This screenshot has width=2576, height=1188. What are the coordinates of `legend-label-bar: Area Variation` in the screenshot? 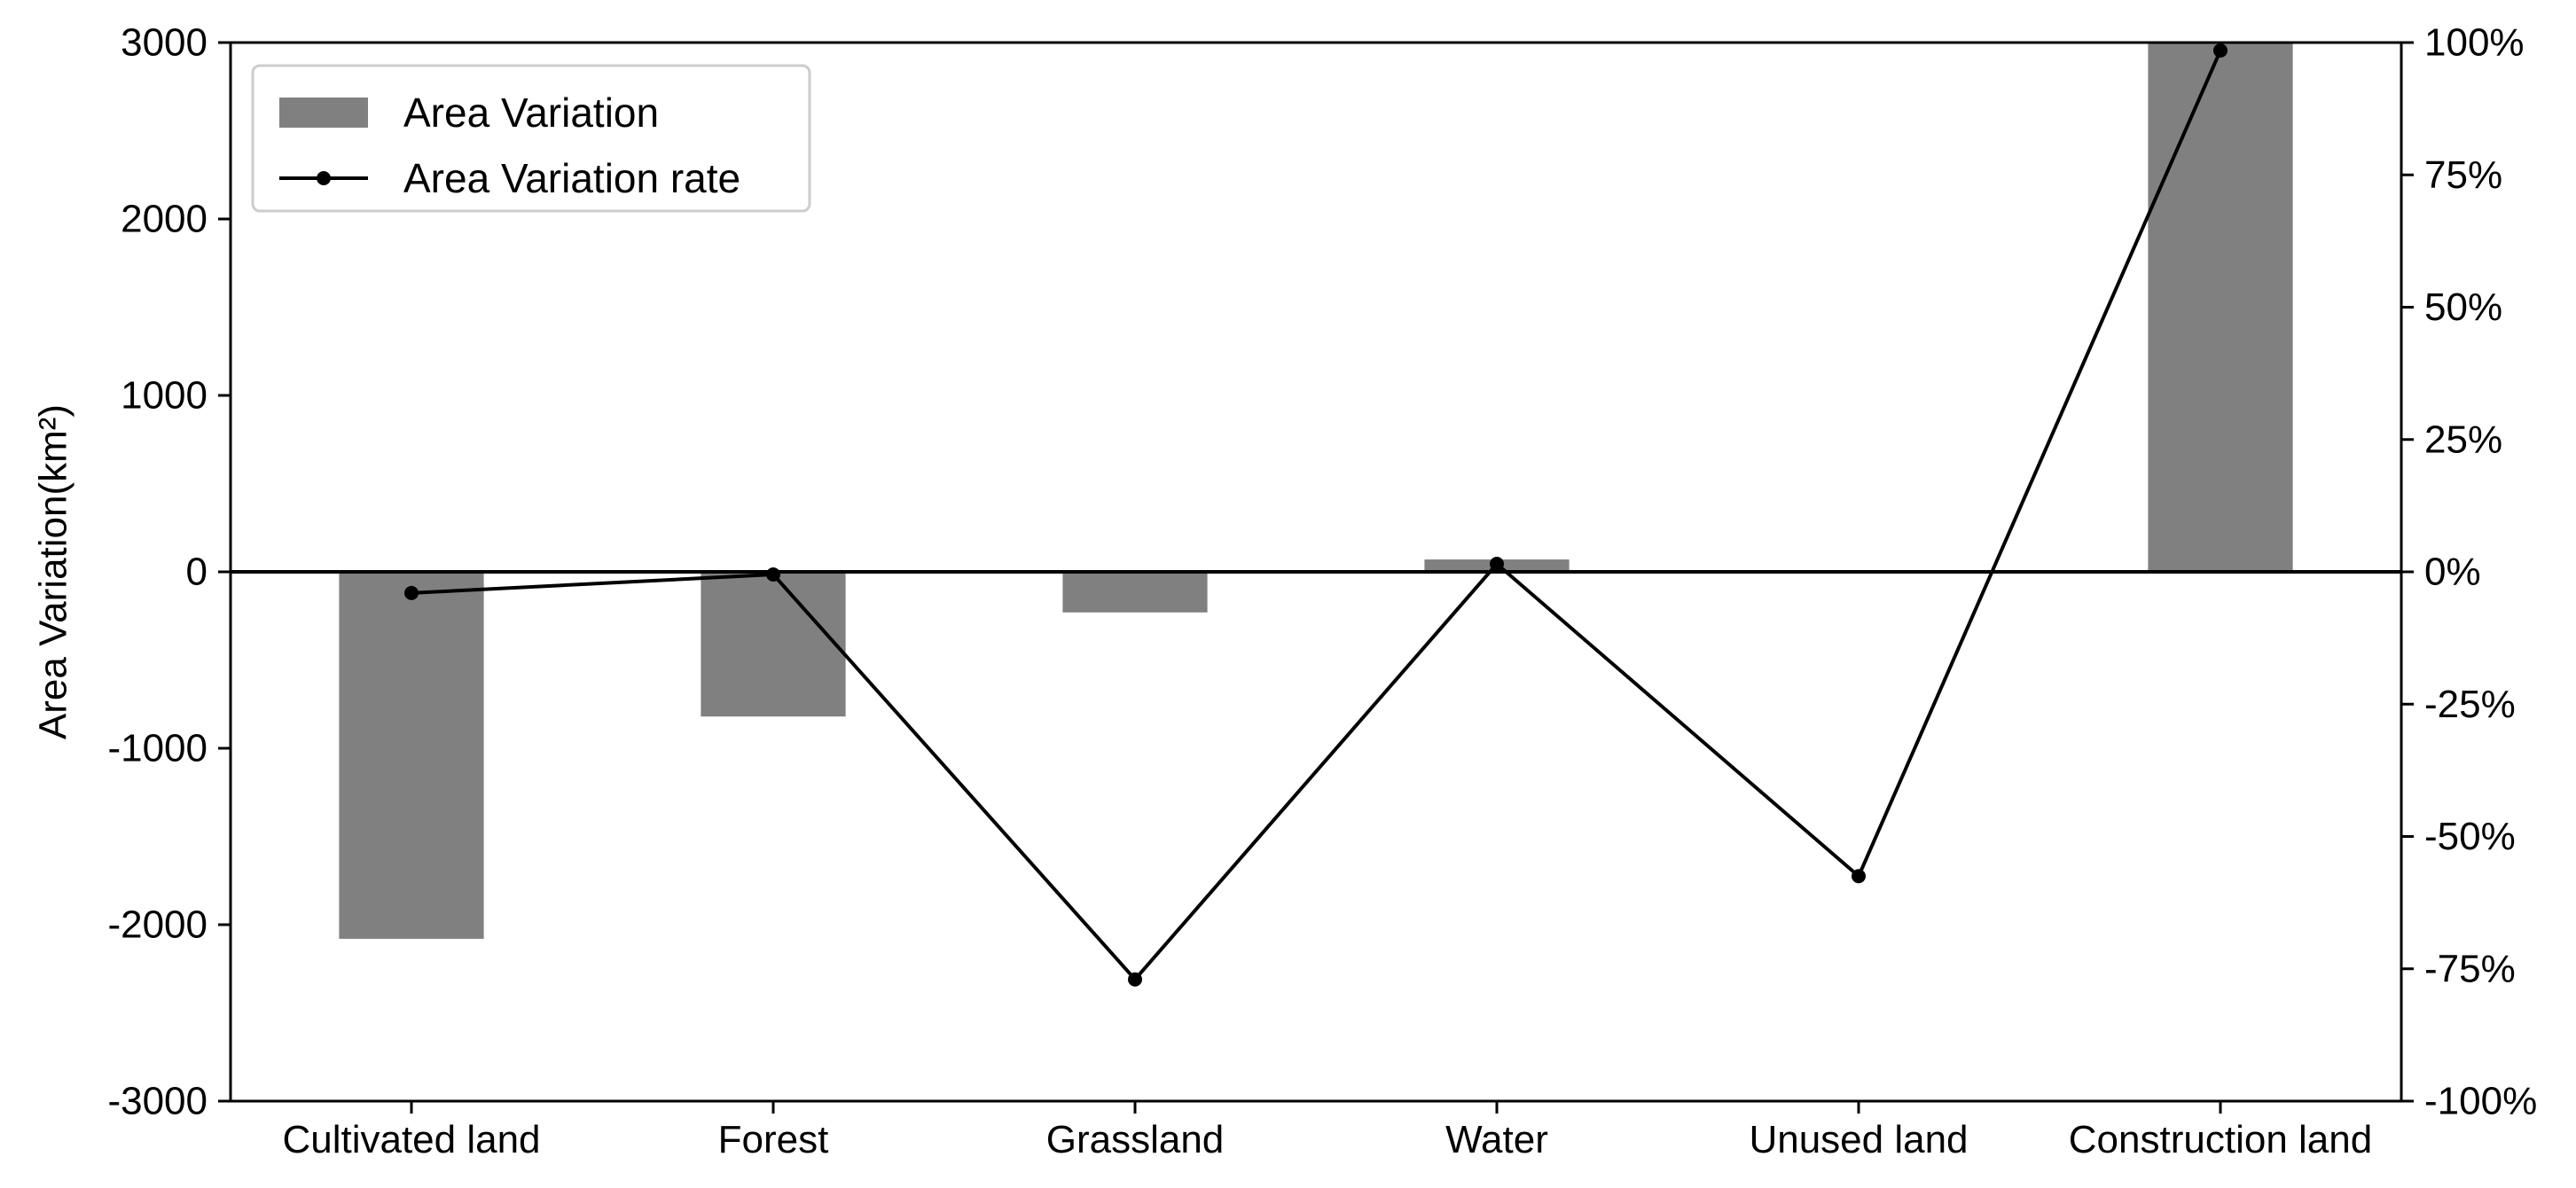 It's located at (531, 113).